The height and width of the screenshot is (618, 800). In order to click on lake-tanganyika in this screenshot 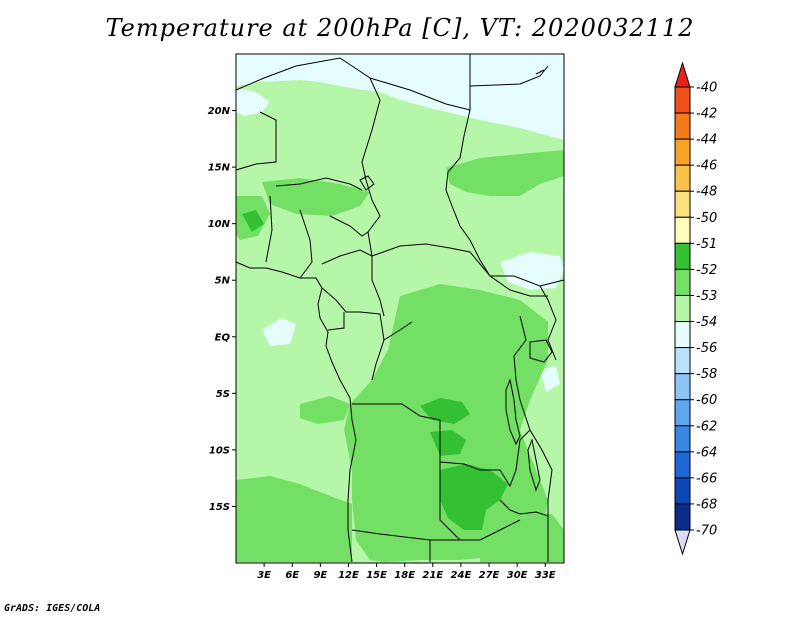, I will do `click(513, 412)`.